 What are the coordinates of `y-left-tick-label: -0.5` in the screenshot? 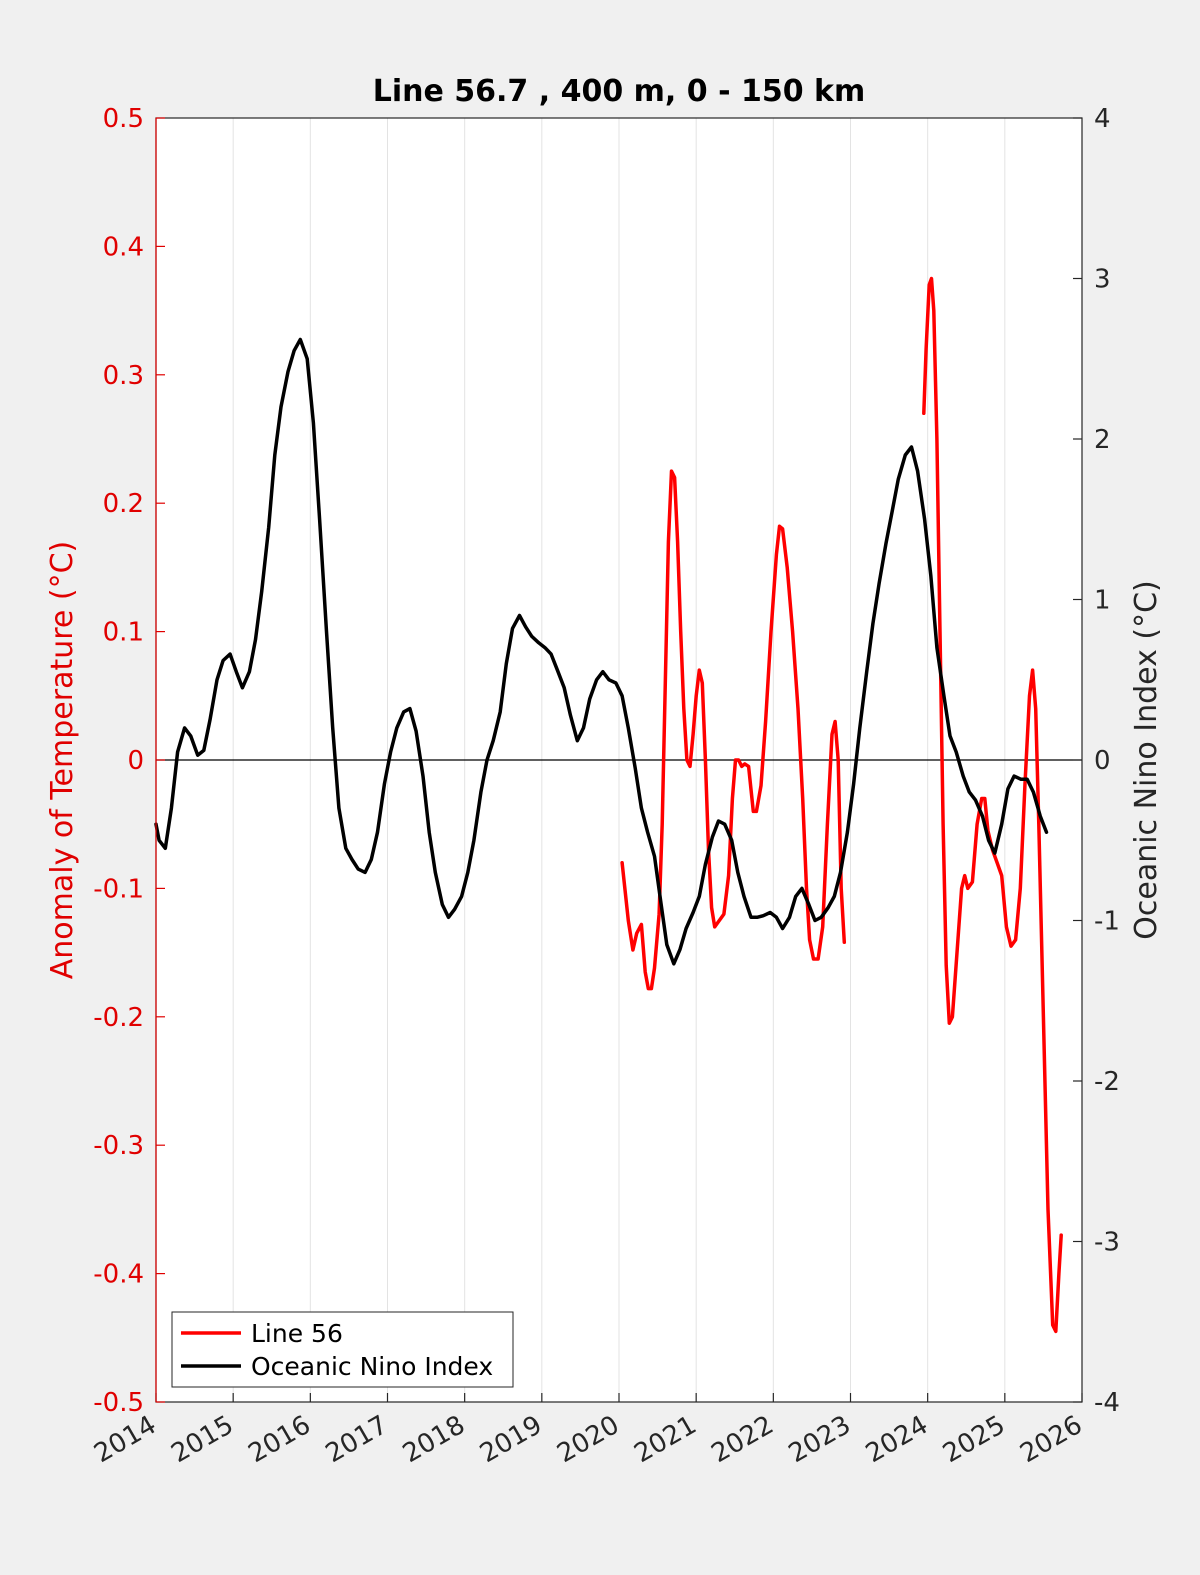 It's located at (118, 1403).